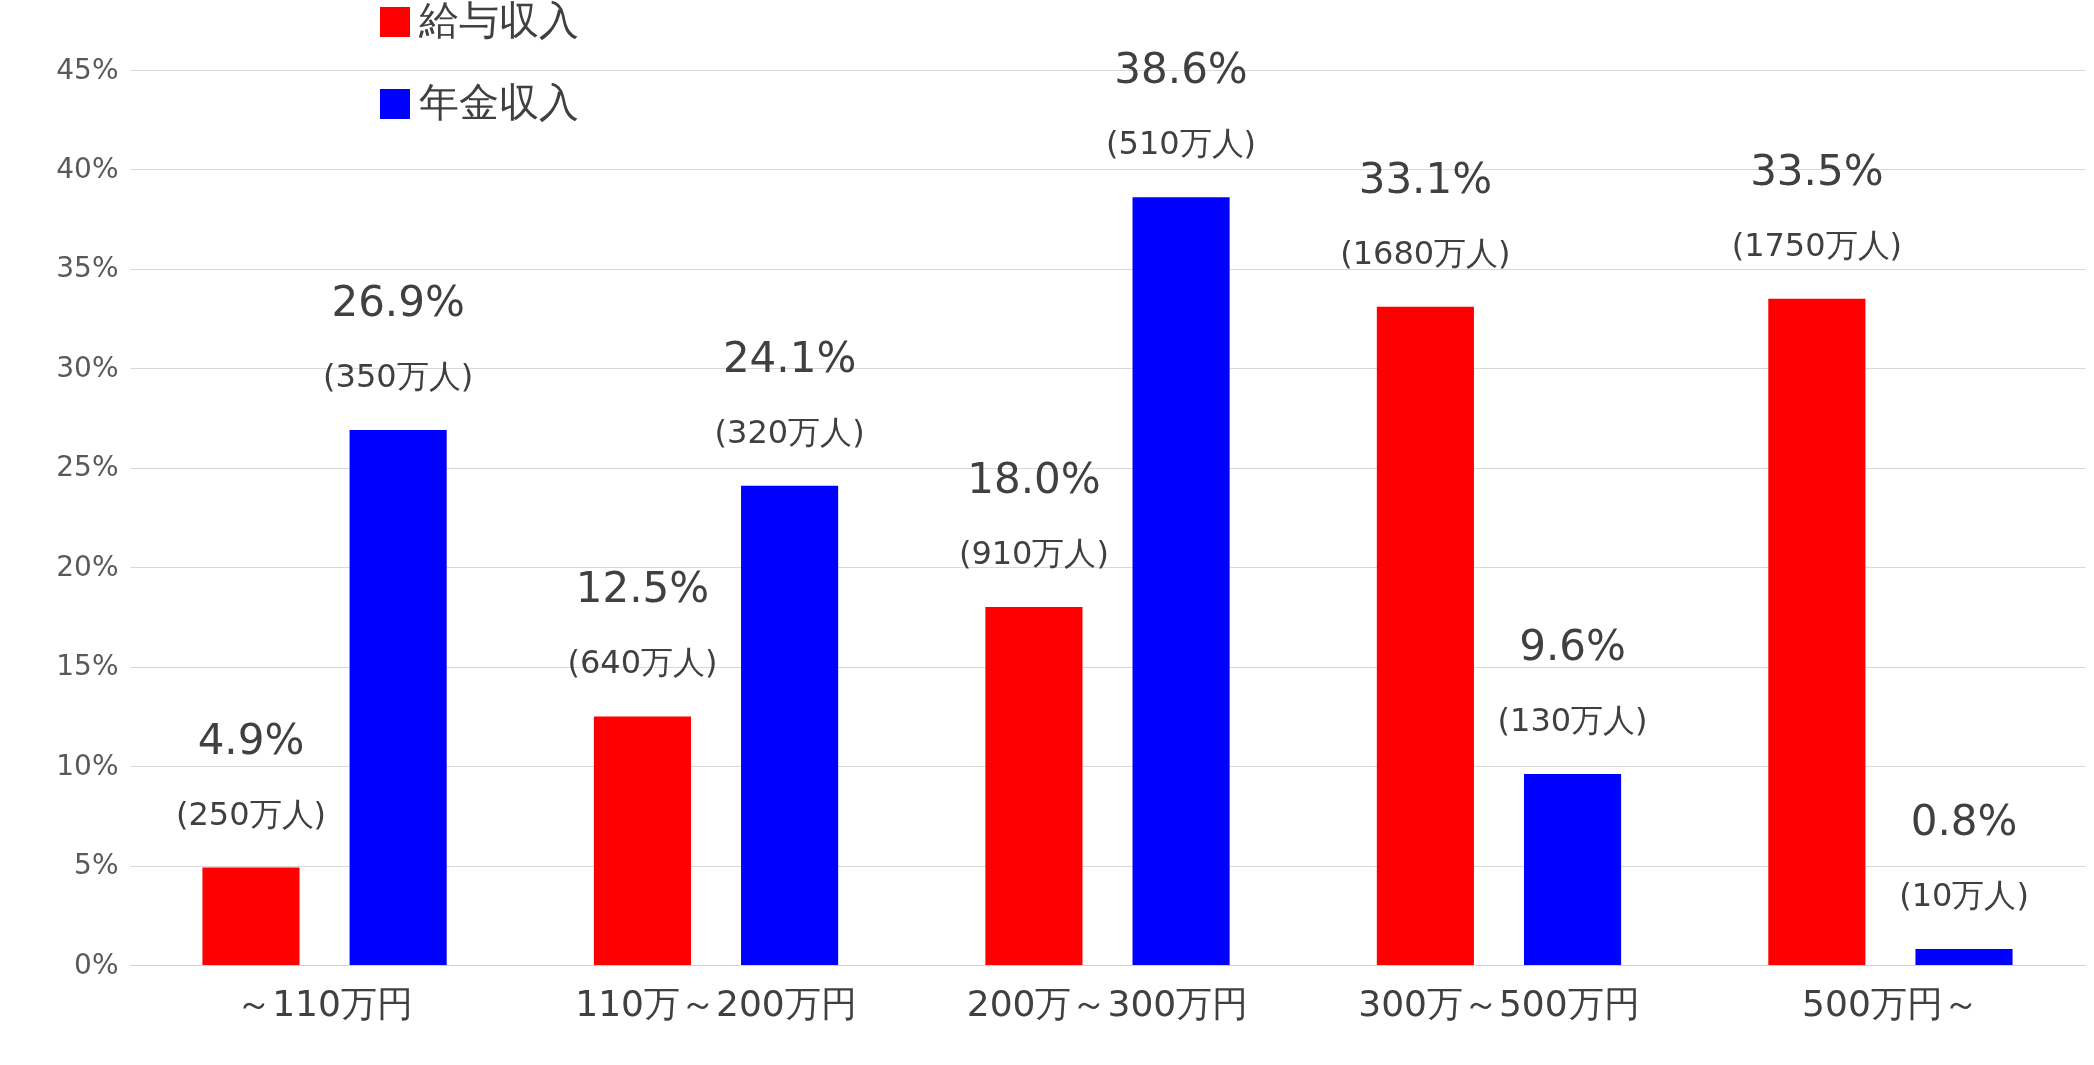 This screenshot has width=2094, height=1065. I want to click on y-tick-label: 5%, so click(96, 865).